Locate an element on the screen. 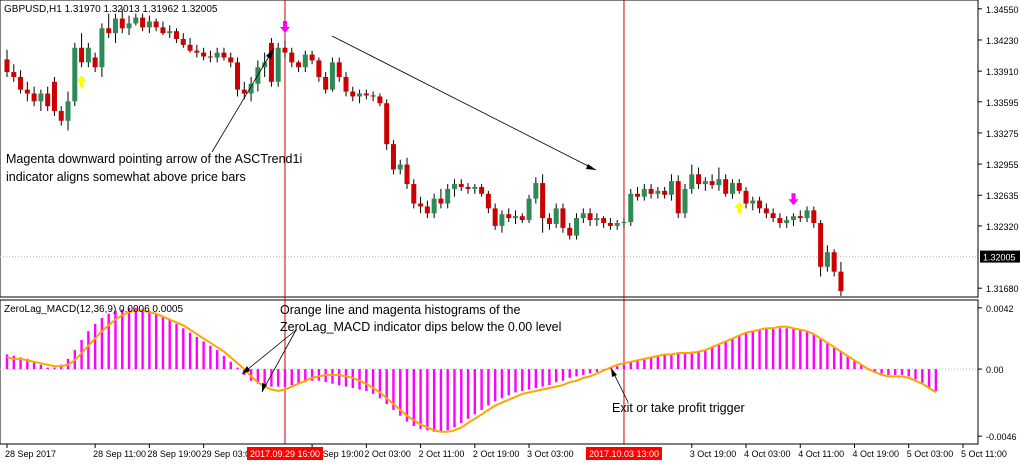 The height and width of the screenshot is (464, 1020). time-tick-label: 2 Oct 11:00 is located at coordinates (442, 454).